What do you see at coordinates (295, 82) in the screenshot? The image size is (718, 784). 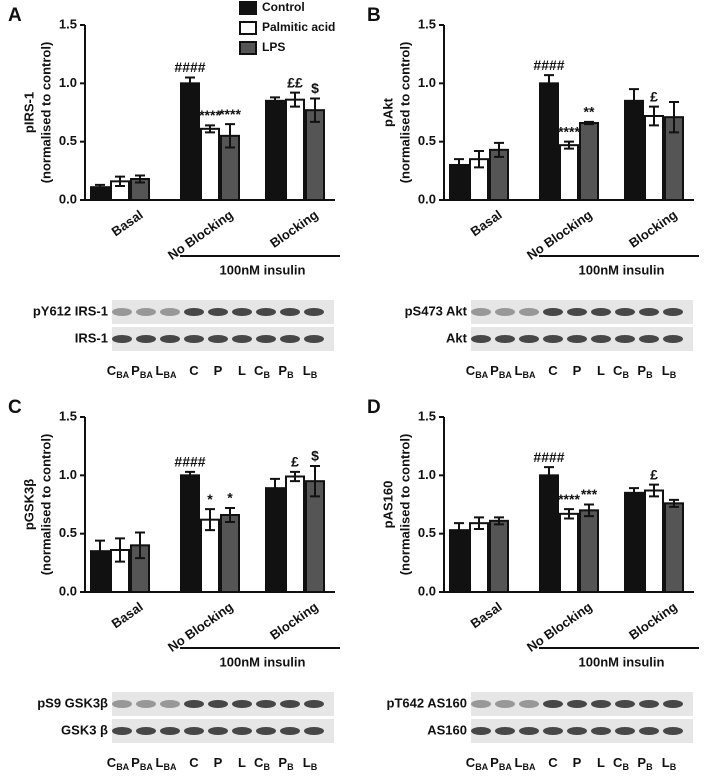 I see `significance: ££` at bounding box center [295, 82].